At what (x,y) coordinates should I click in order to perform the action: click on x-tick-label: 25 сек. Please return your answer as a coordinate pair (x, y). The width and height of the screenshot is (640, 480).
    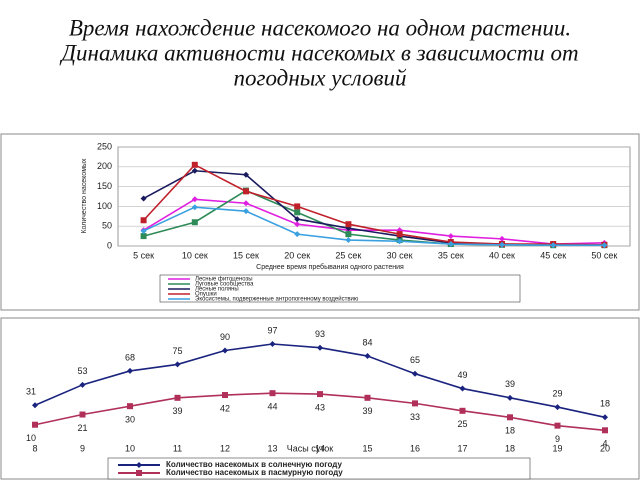
    Looking at the image, I should click on (348, 255).